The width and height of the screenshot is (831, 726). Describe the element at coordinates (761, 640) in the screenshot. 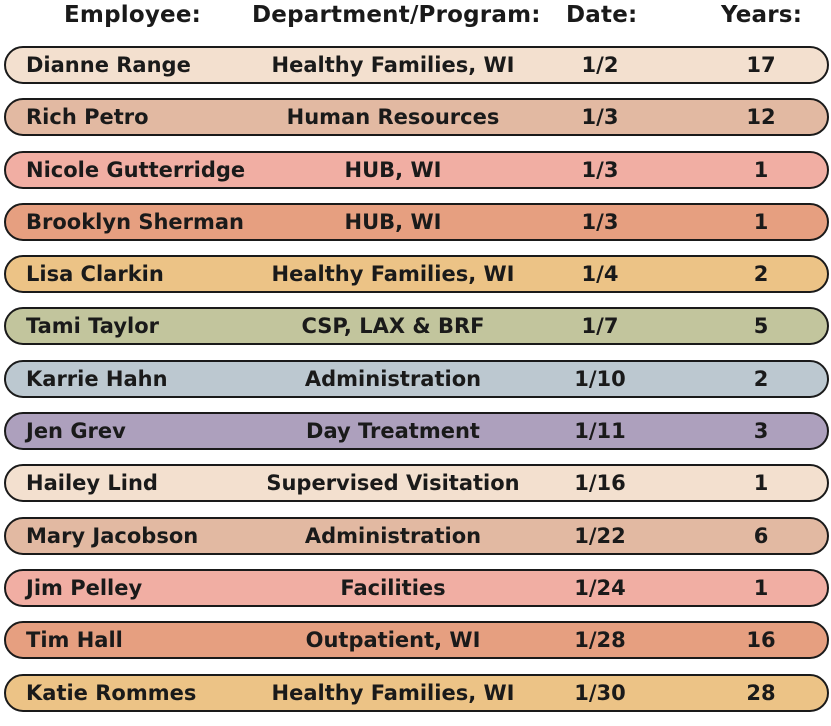

I see `years-of-service: 16` at that location.